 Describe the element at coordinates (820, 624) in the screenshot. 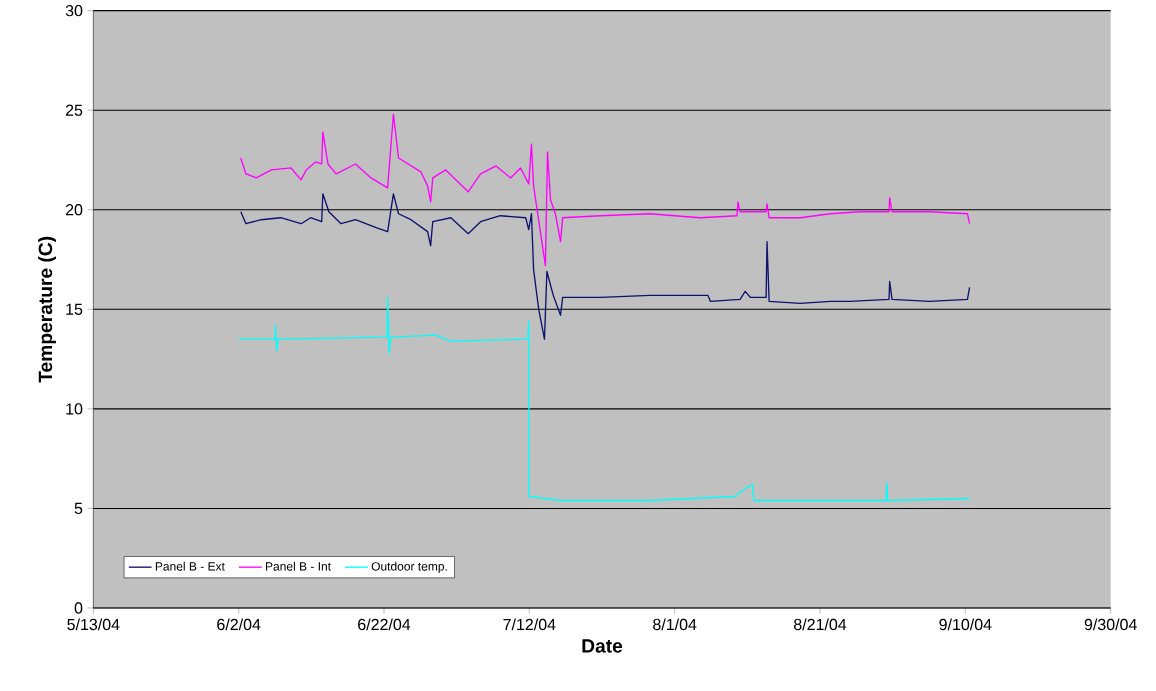

I see `x-tick-label: 8/21/04` at that location.